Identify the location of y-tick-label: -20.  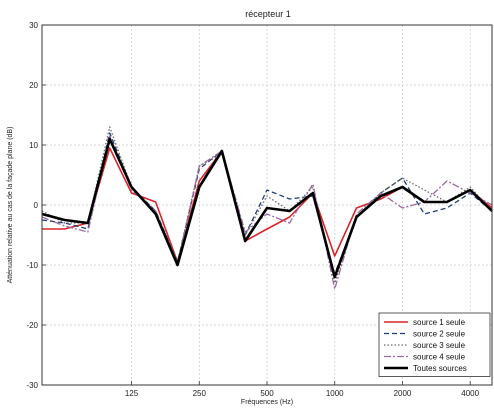
(32, 325).